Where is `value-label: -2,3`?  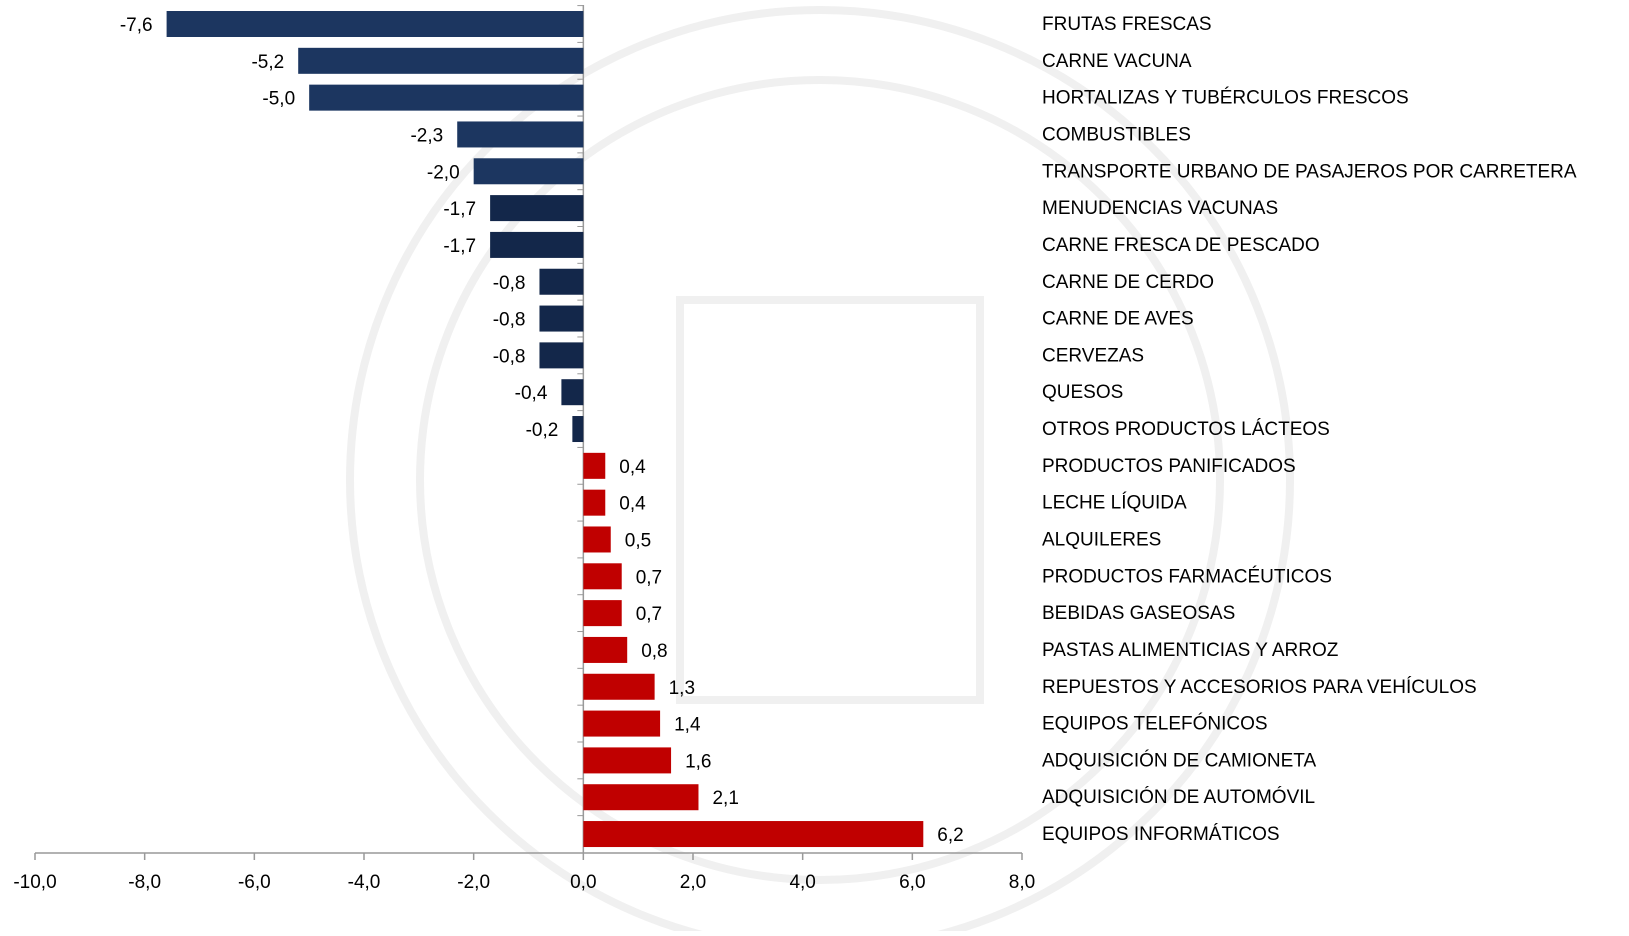
value-label: -2,3 is located at coordinates (426, 135).